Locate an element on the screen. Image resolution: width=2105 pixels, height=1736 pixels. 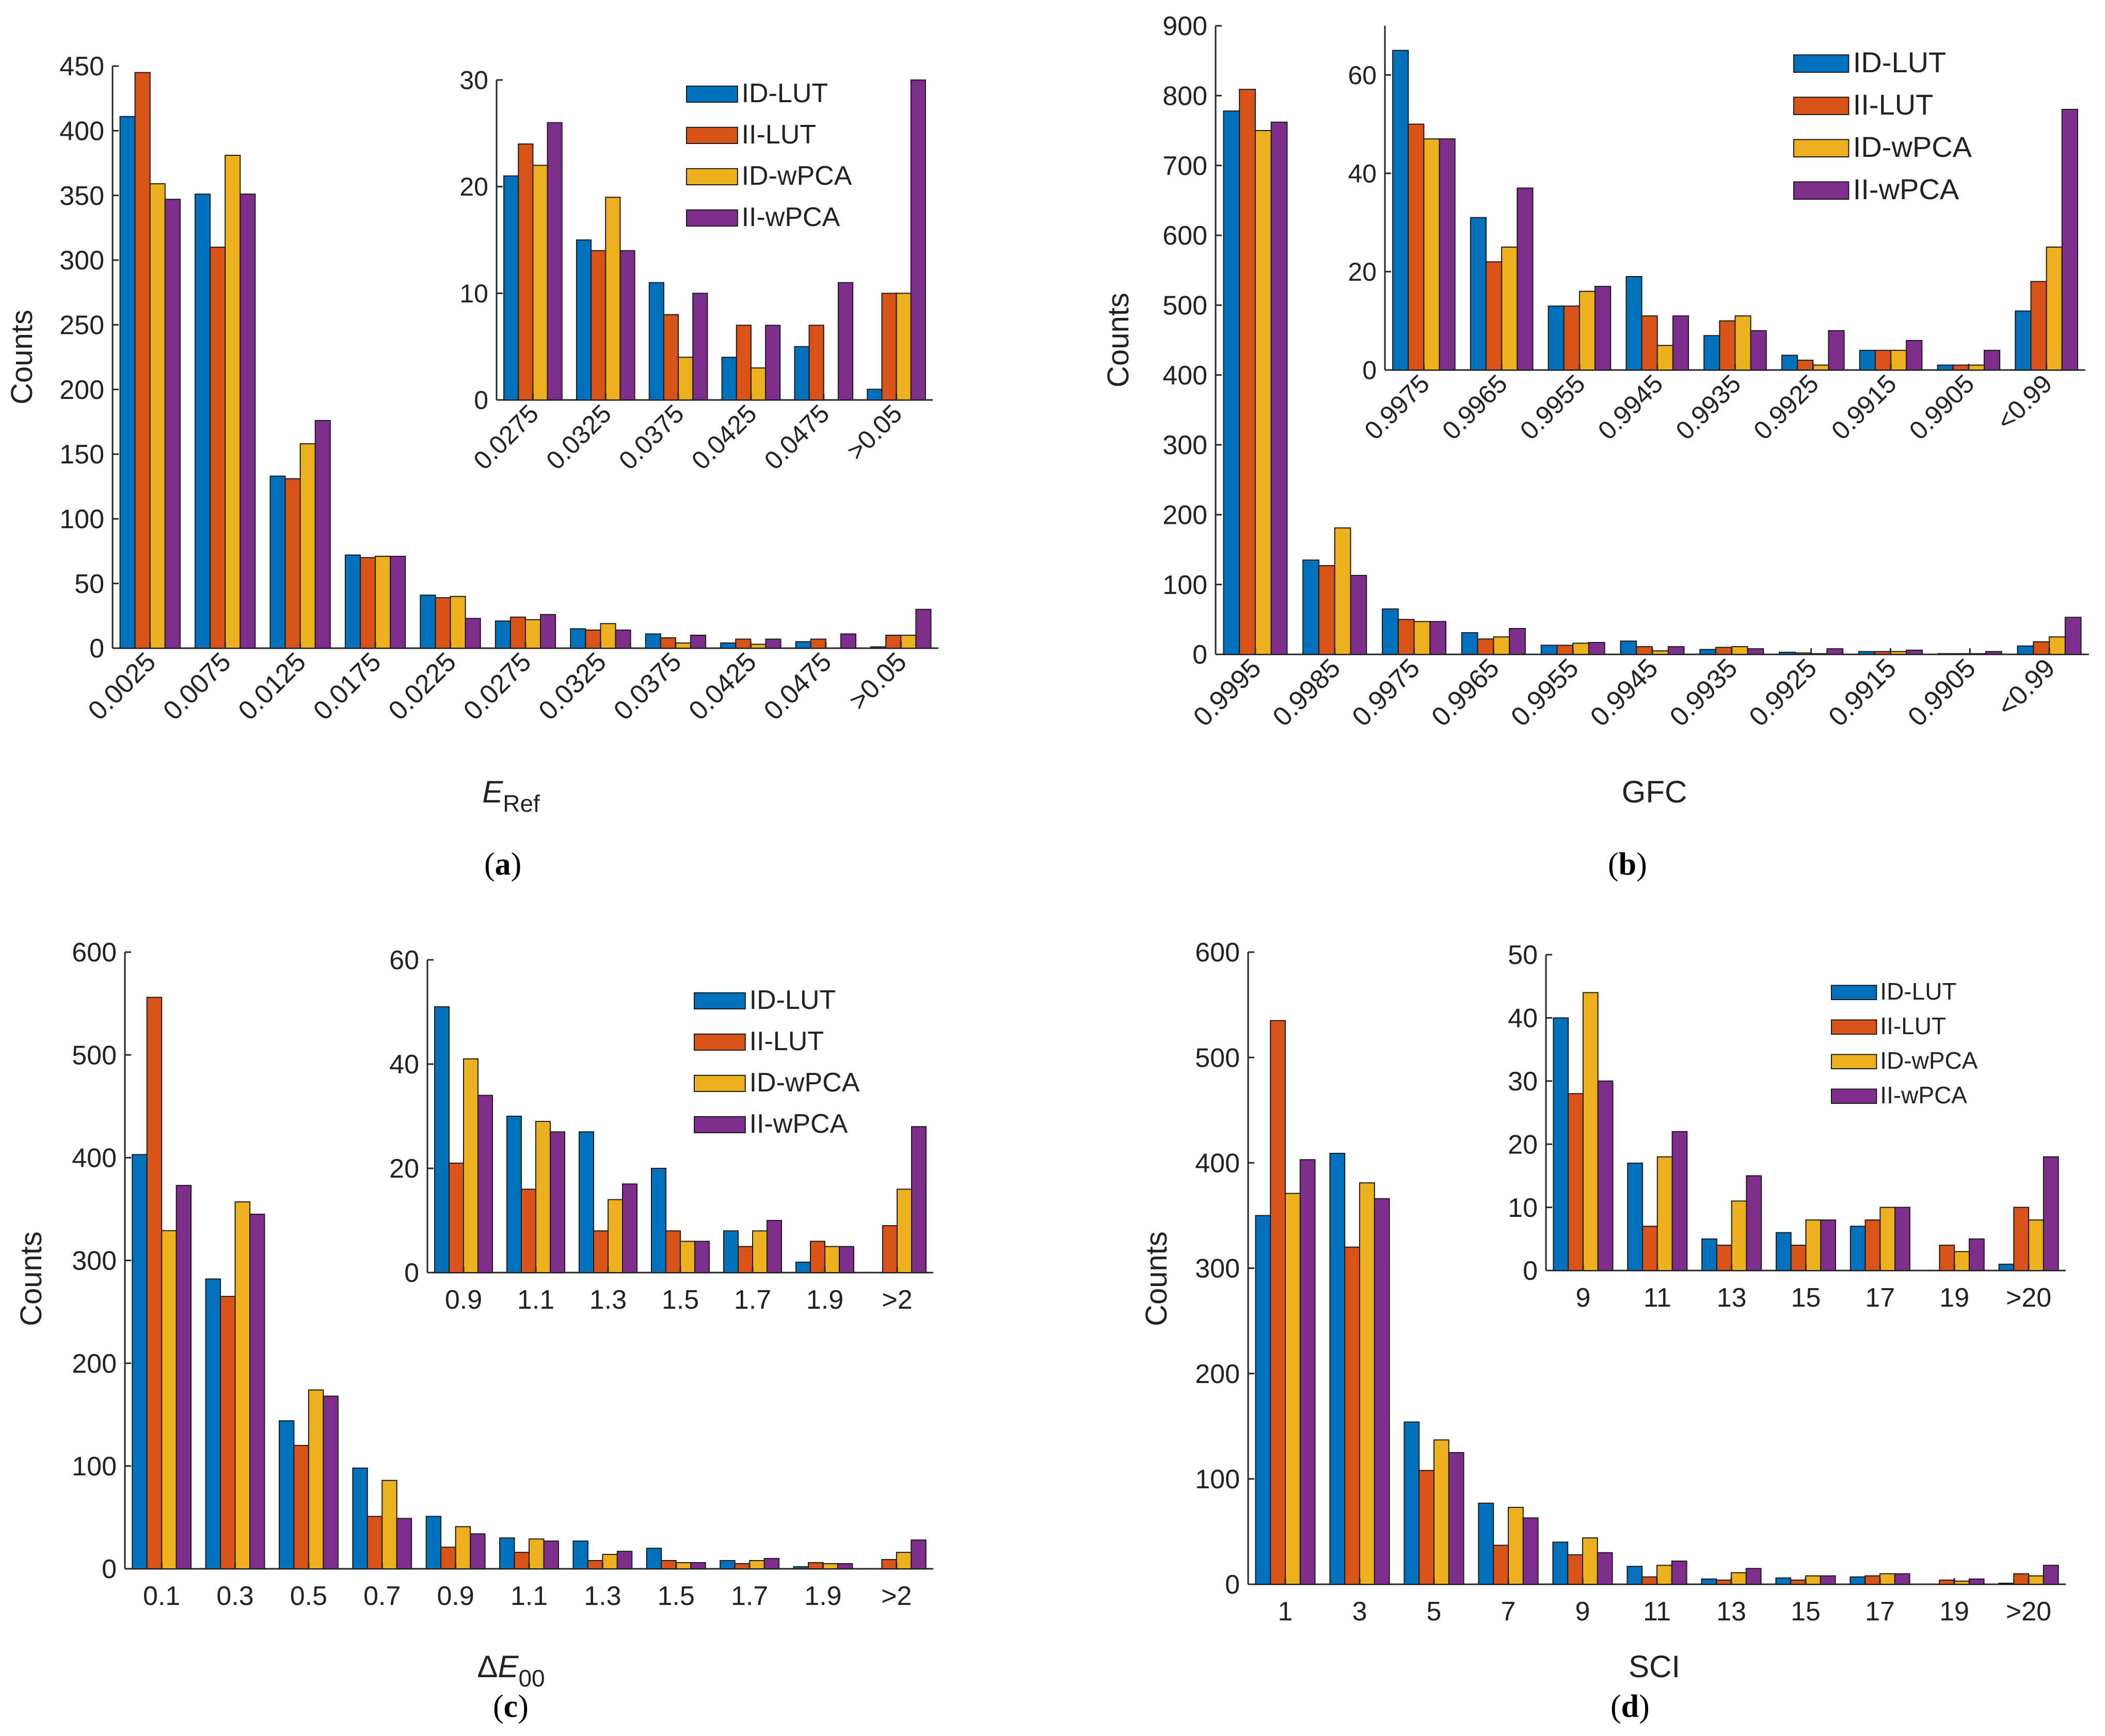
x-tick-label: 0.9 is located at coordinates (463, 1300).